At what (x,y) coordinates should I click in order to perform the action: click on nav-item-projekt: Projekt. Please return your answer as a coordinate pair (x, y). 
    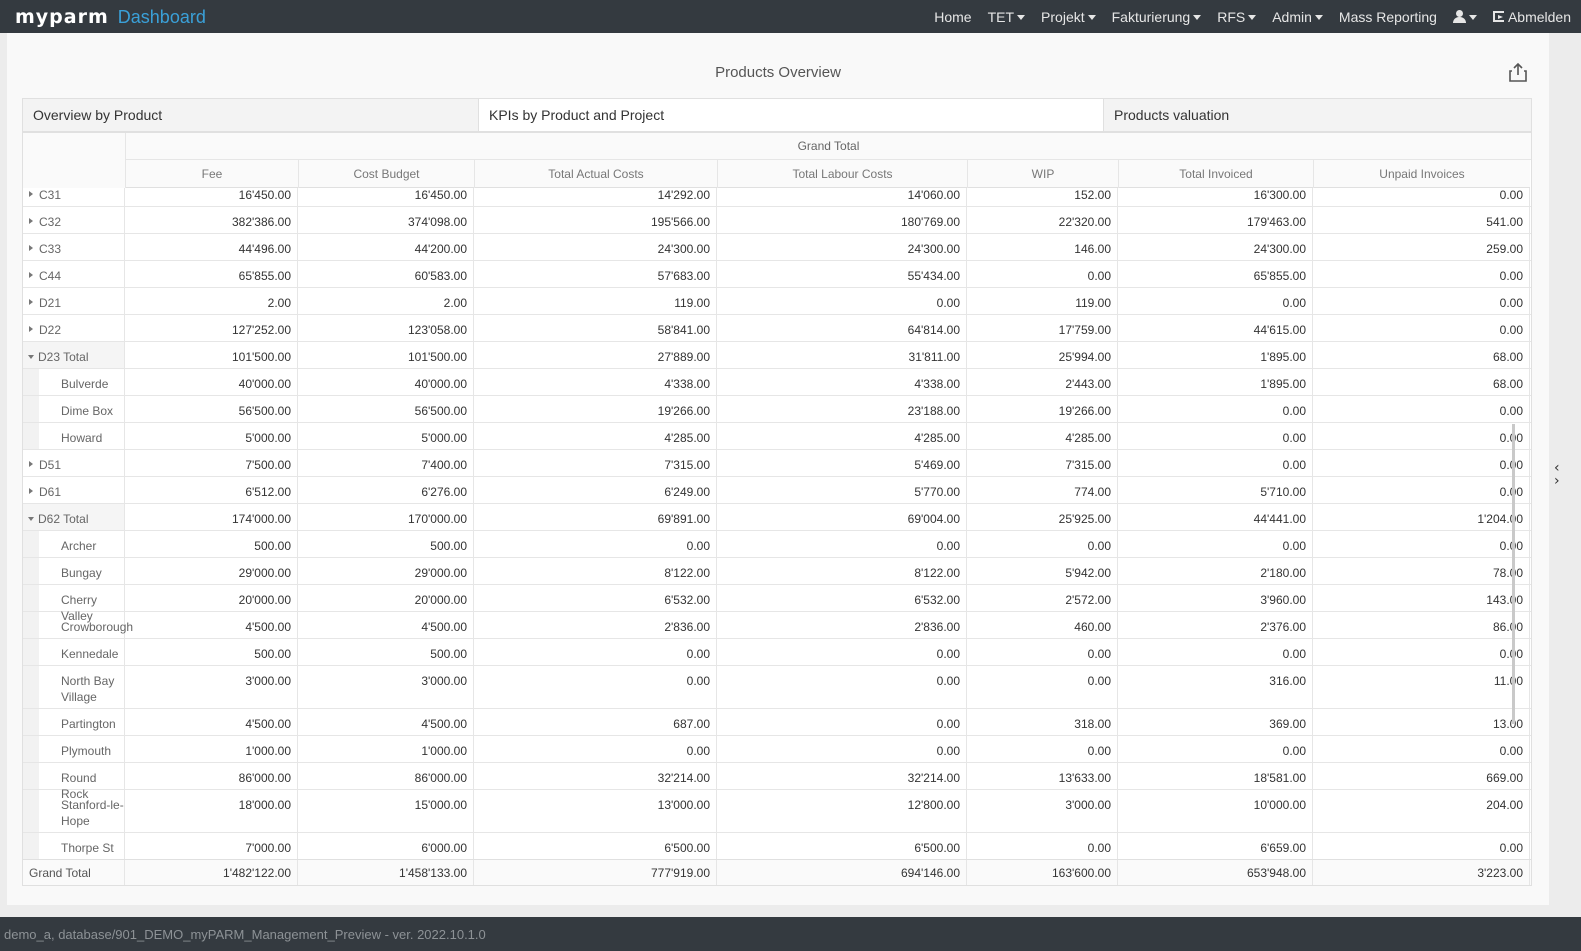
    Looking at the image, I should click on (1068, 16).